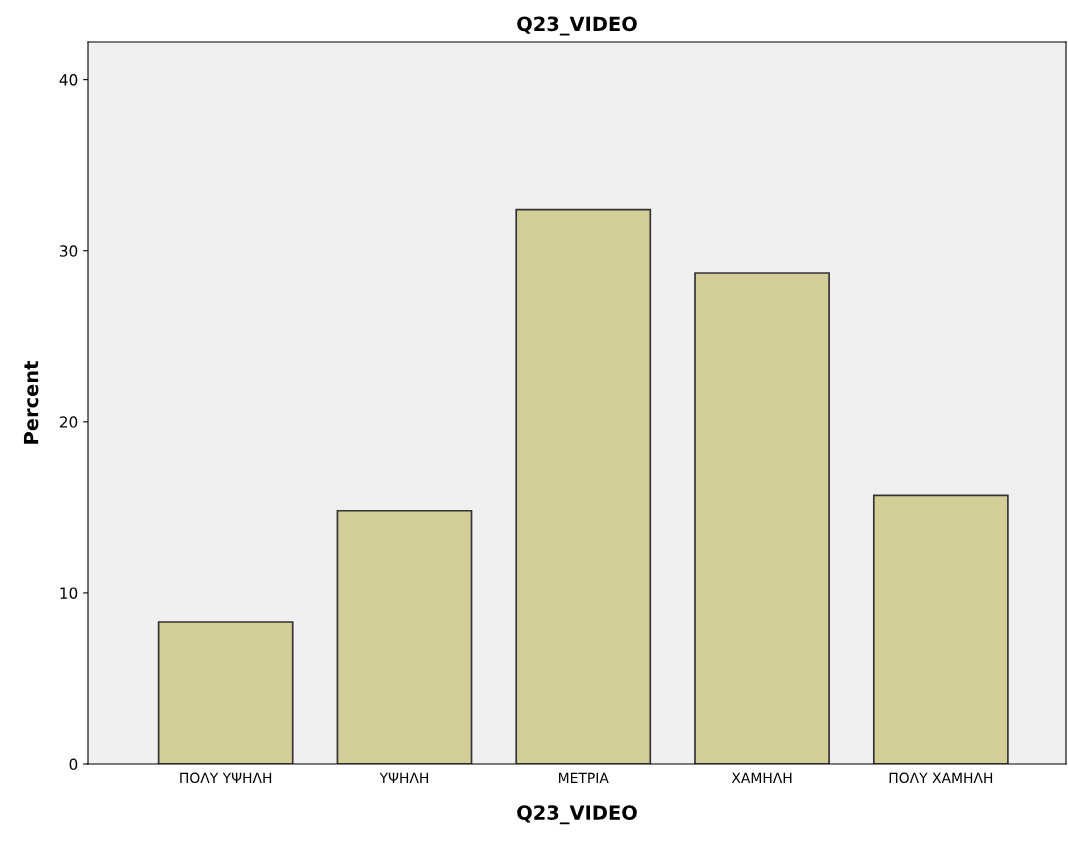 Image resolution: width=1068 pixels, height=845 pixels. What do you see at coordinates (69, 251) in the screenshot?
I see `y-tick-label: 30` at bounding box center [69, 251].